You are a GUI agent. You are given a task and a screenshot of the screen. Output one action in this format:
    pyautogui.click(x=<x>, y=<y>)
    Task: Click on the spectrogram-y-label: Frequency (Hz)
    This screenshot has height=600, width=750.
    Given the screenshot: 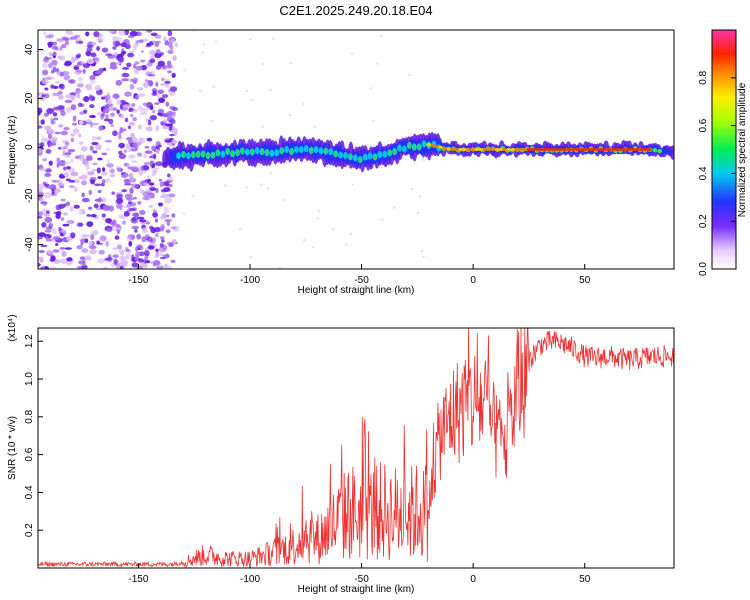 What is the action you would take?
    pyautogui.click(x=12, y=150)
    